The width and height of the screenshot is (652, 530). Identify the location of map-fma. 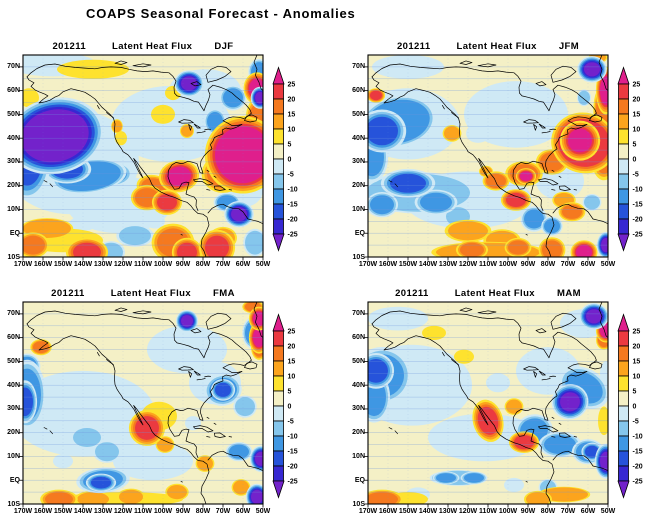
(141, 404).